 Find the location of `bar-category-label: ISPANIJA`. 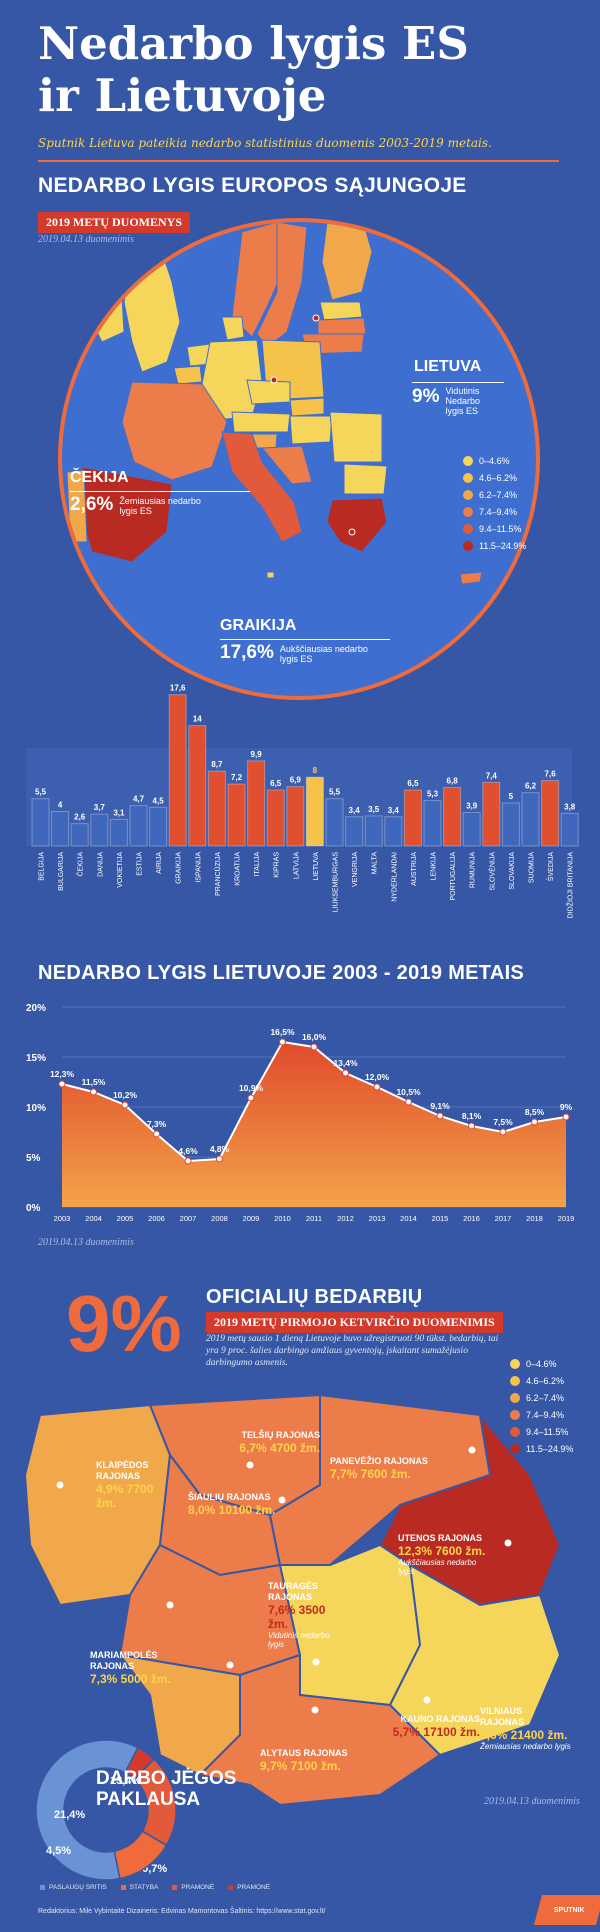

bar-category-label: ISPANIJA is located at coordinates (198, 867).